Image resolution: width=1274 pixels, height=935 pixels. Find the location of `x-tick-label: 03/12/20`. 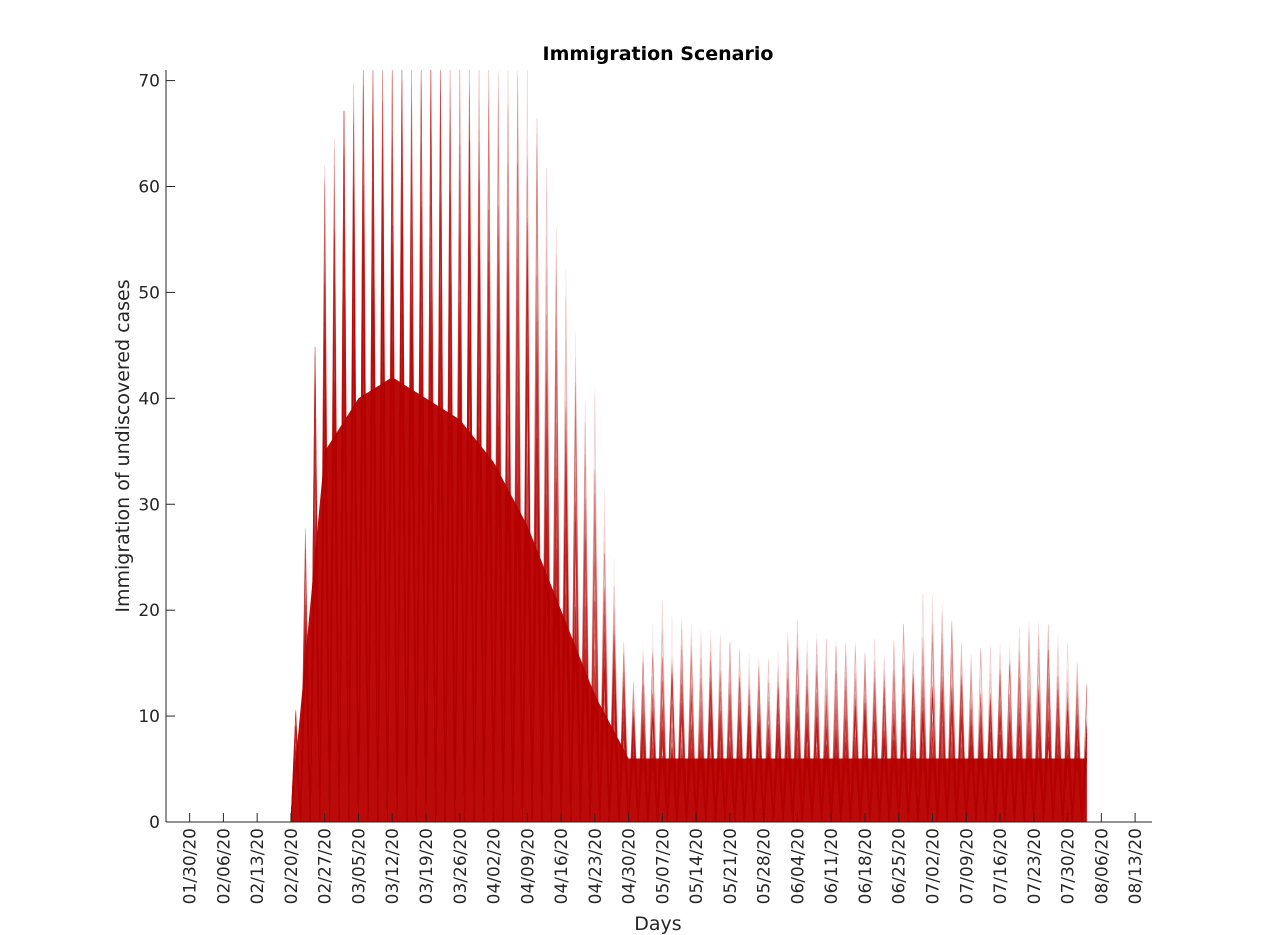

x-tick-label: 03/12/20 is located at coordinates (393, 866).